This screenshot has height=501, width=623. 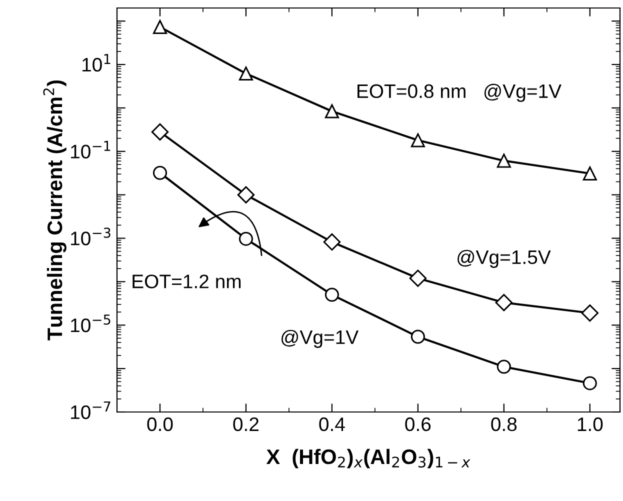 What do you see at coordinates (460, 93) in the screenshot?
I see `annotation: EOT=0.8 nm @Vg=1V` at bounding box center [460, 93].